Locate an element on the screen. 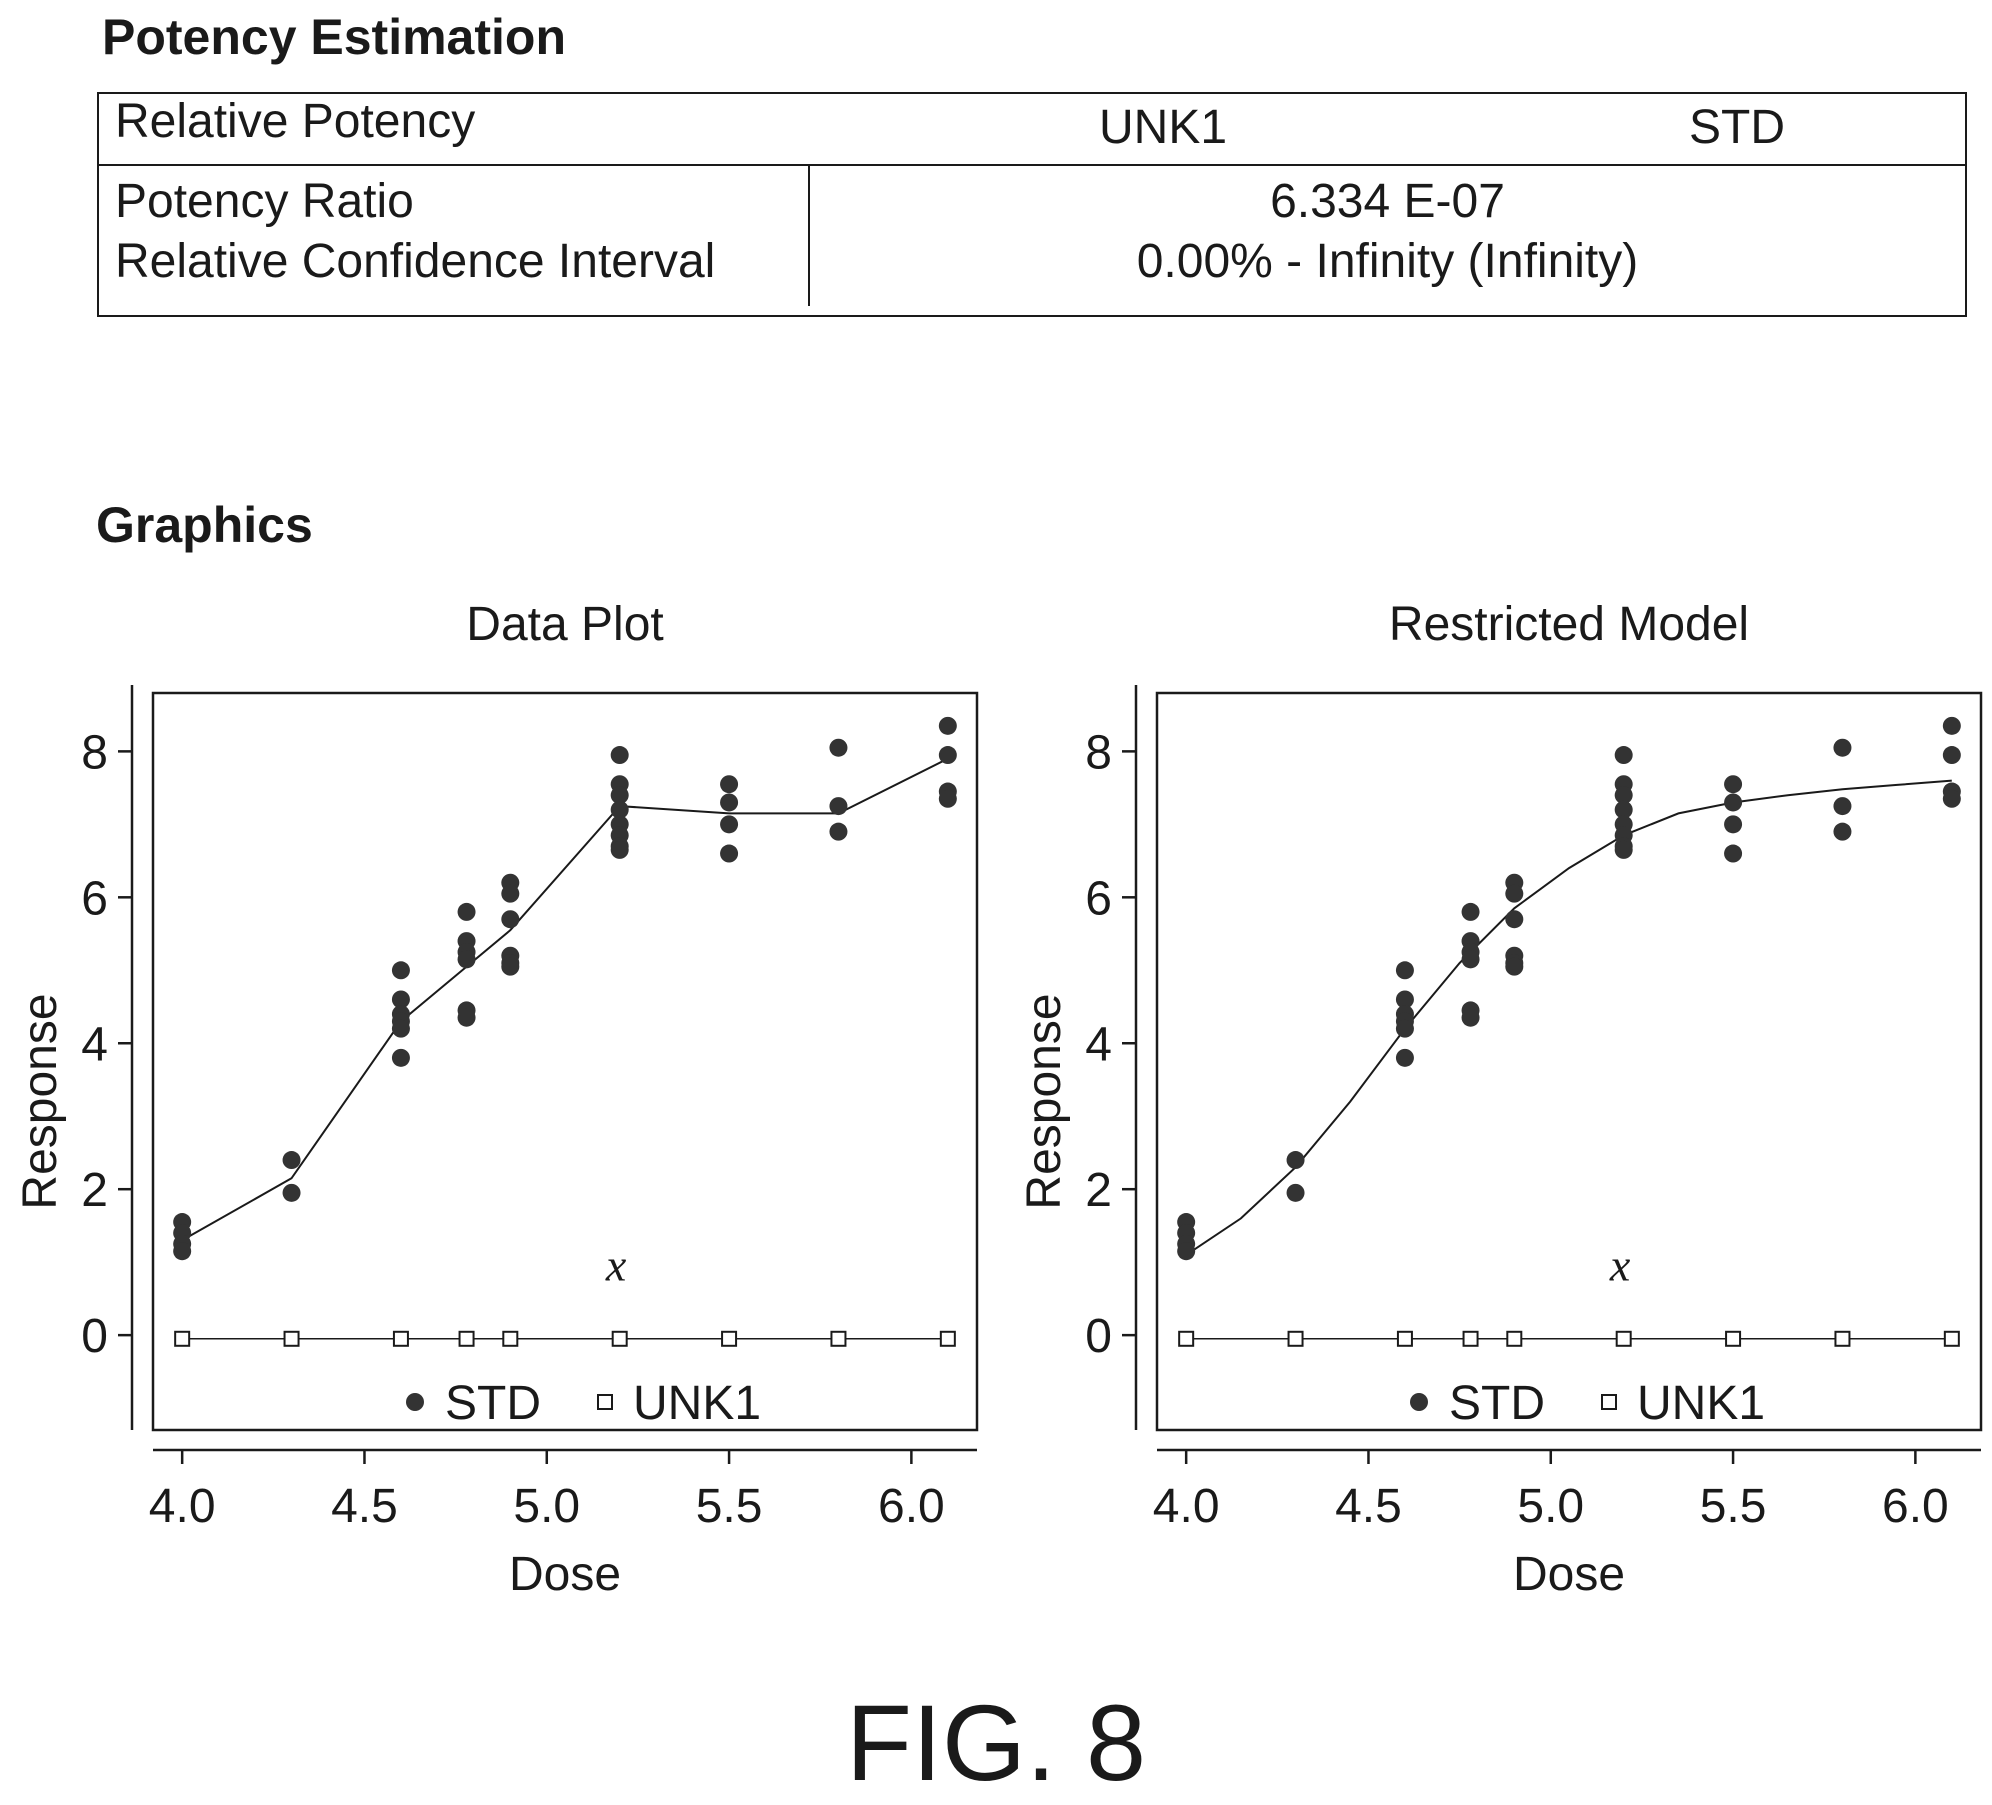 The image size is (1992, 1805). graphics-title: Graphics is located at coordinates (204, 525).